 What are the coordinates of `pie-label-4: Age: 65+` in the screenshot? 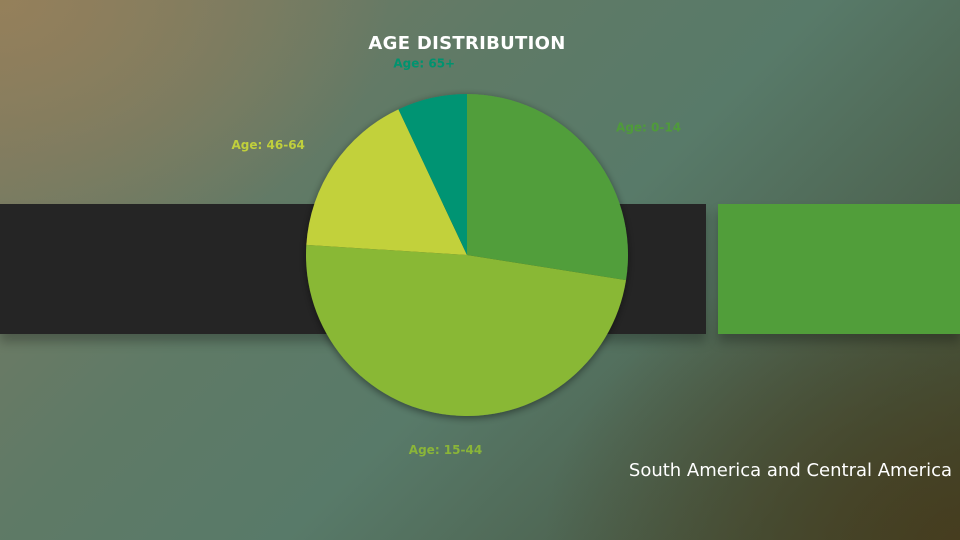 It's located at (424, 64).